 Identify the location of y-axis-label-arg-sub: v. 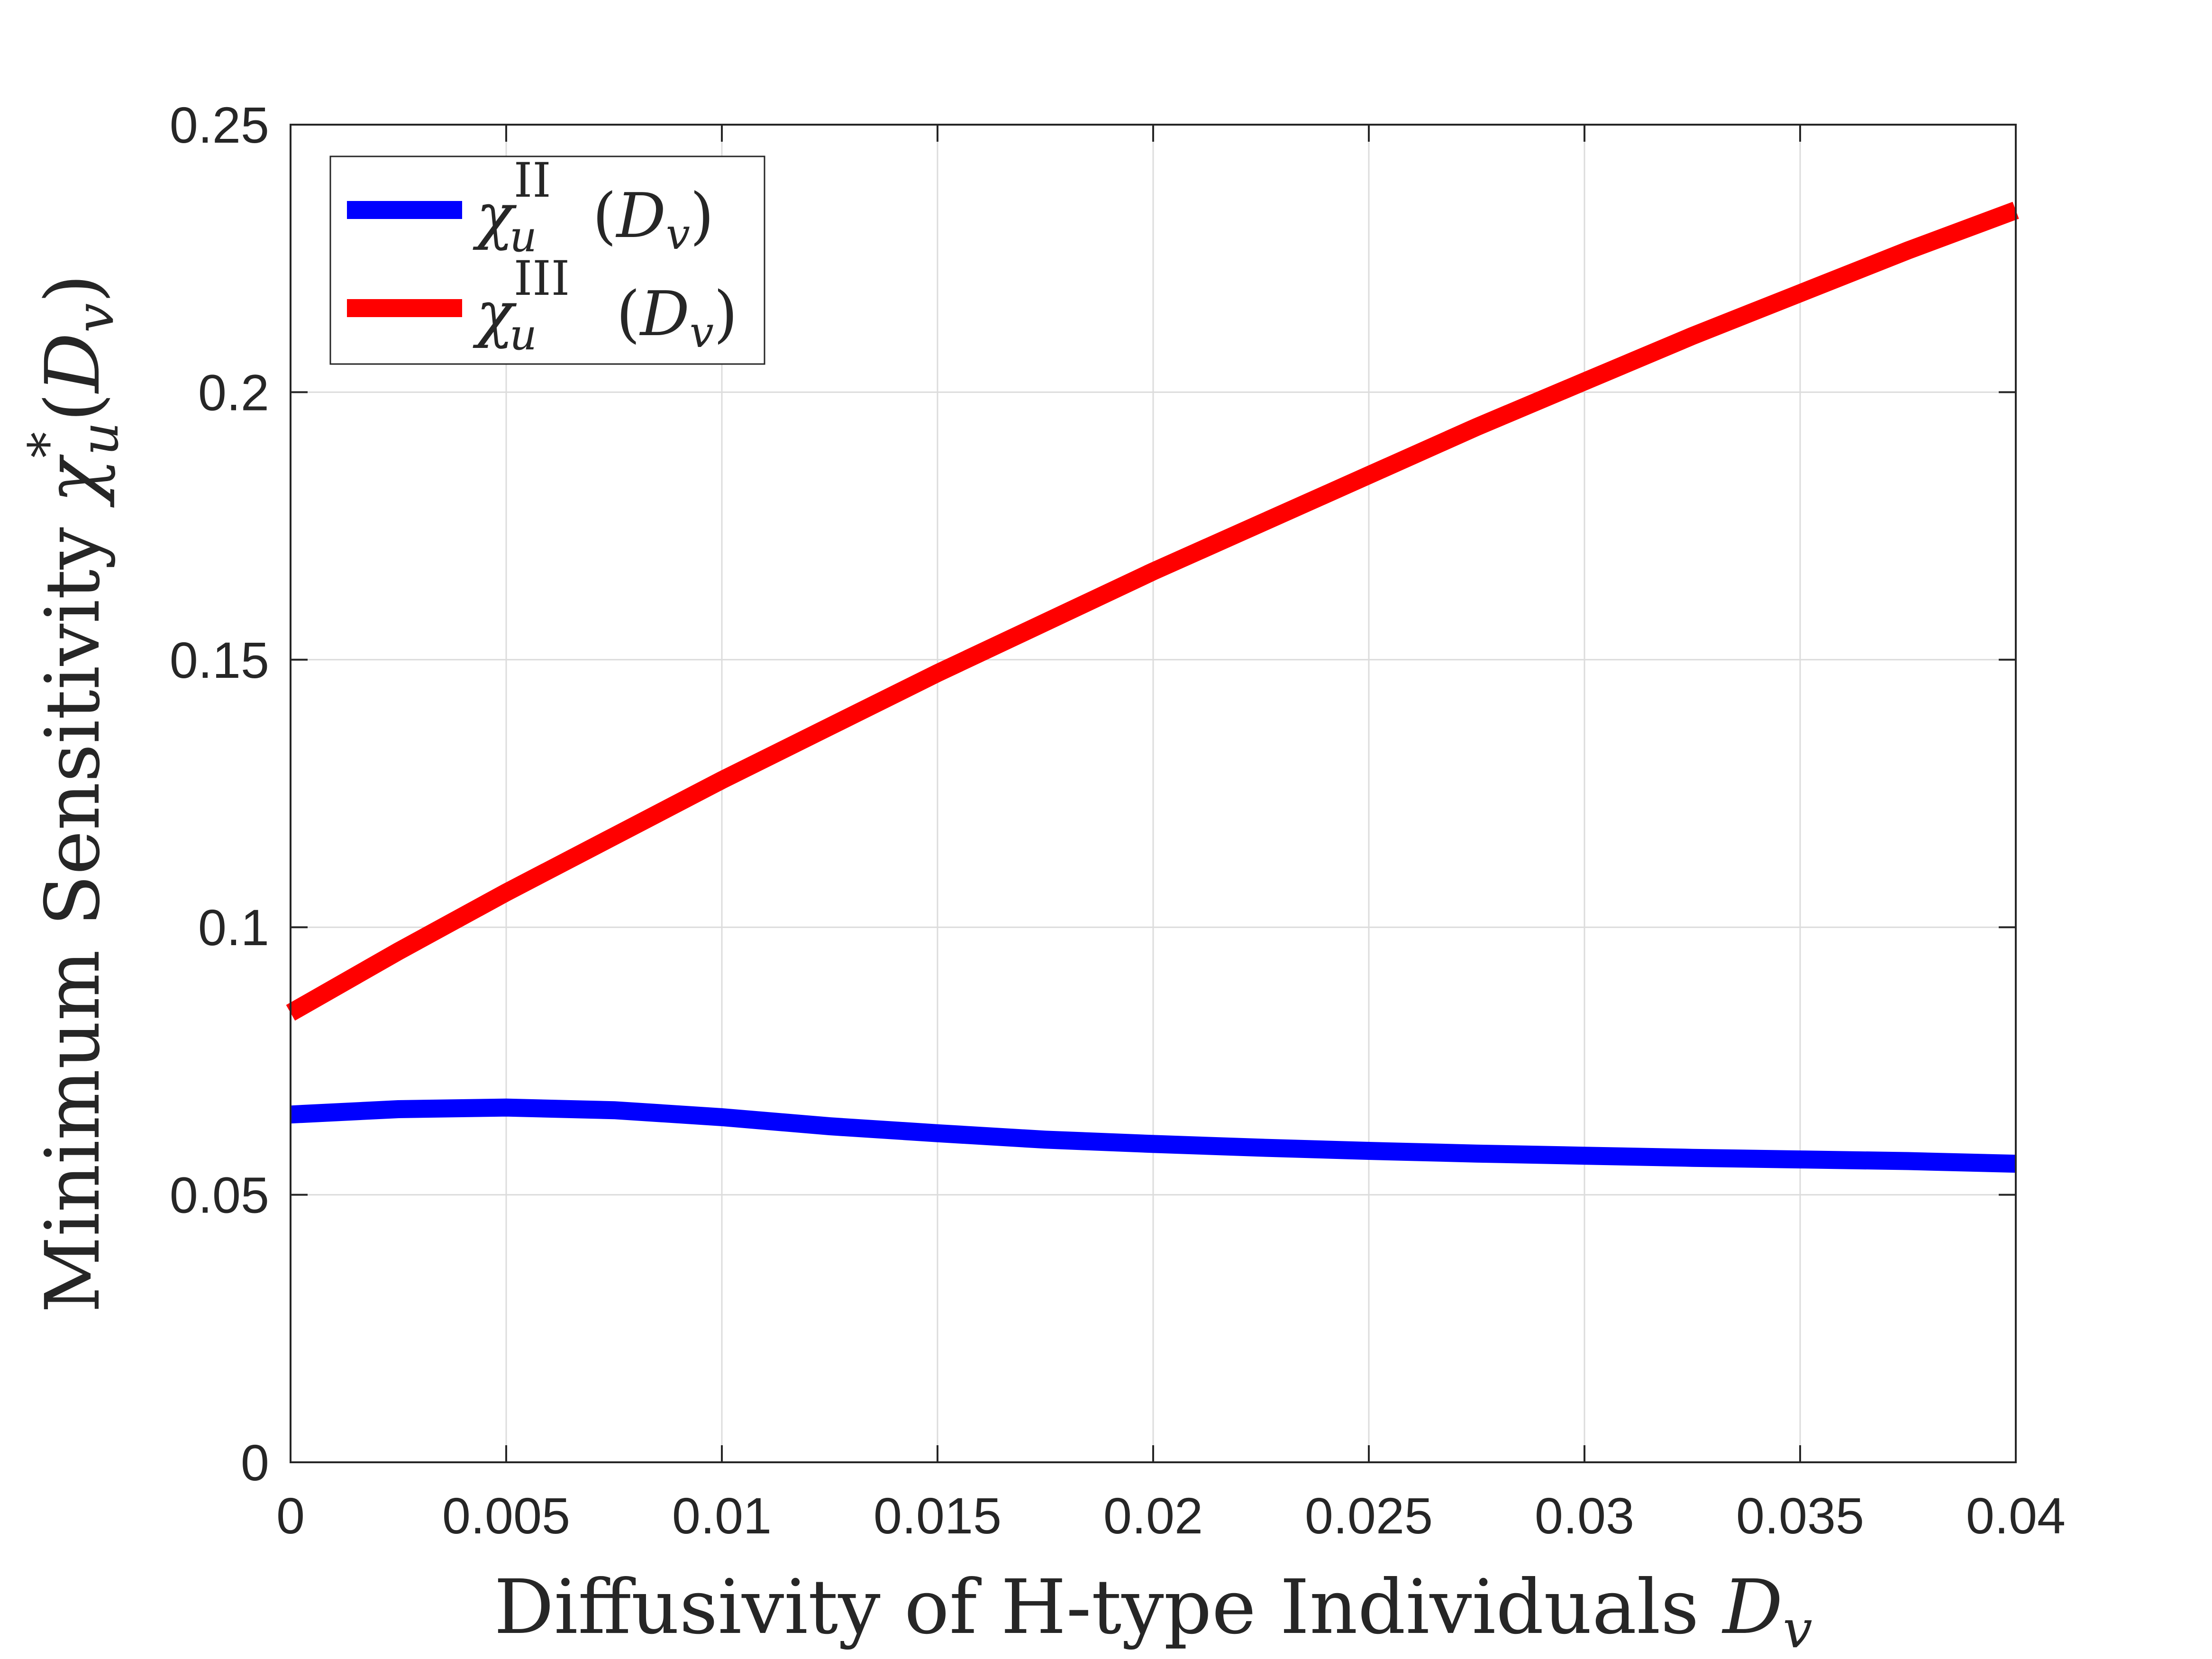
(94, 318).